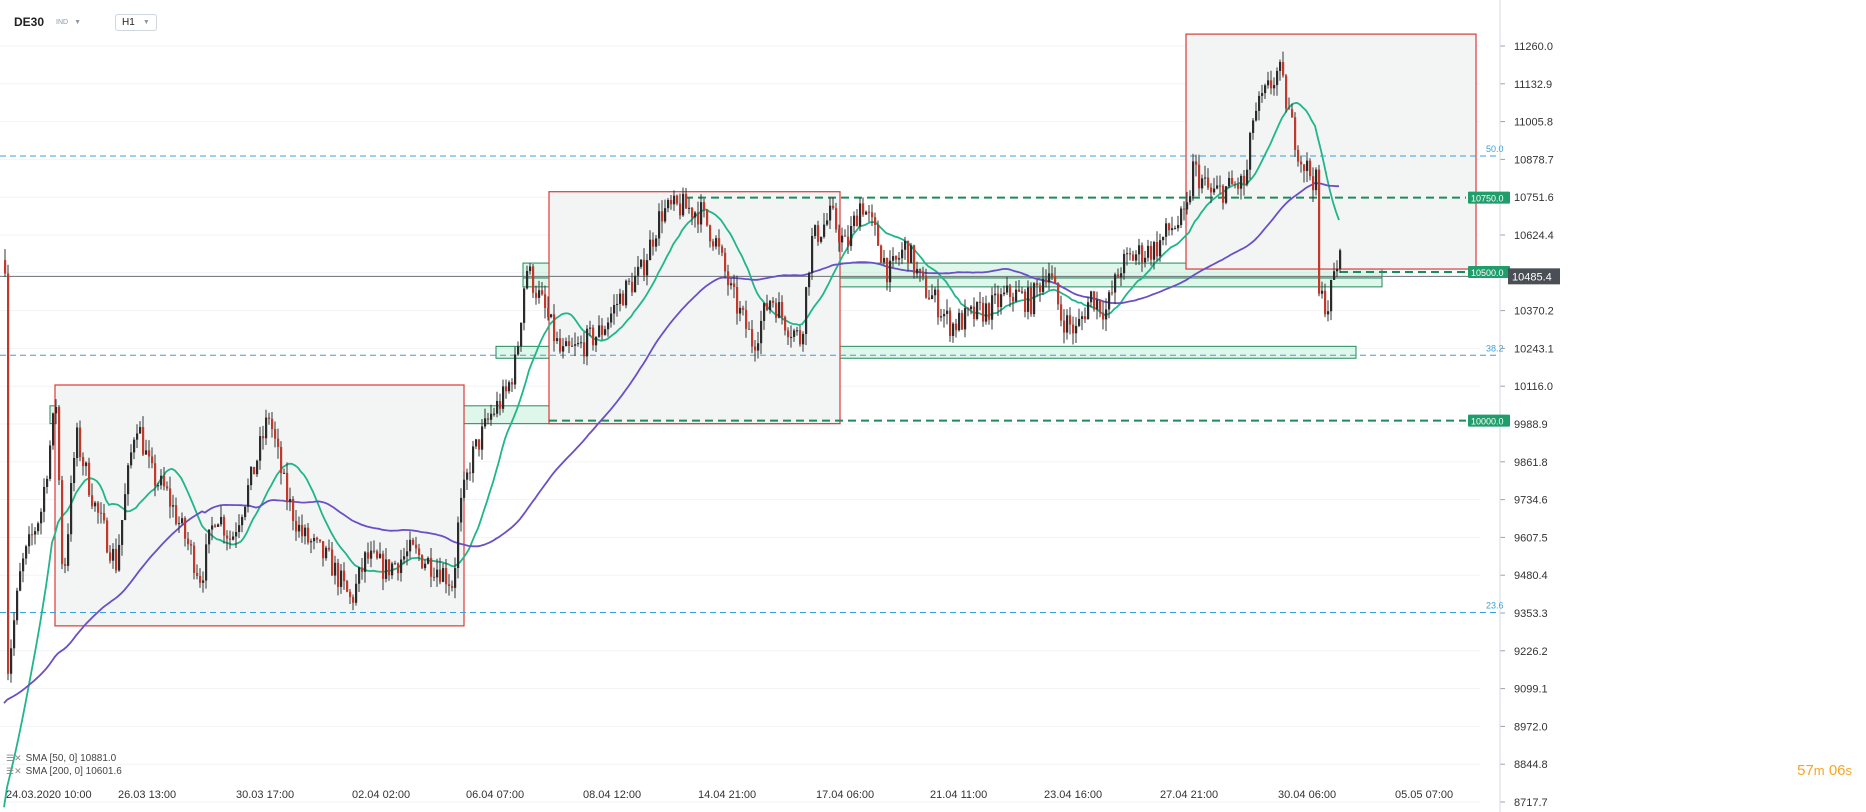  I want to click on legend-row-sma200: ☰✕ SMA [200, 0] 10601.6, so click(64, 771).